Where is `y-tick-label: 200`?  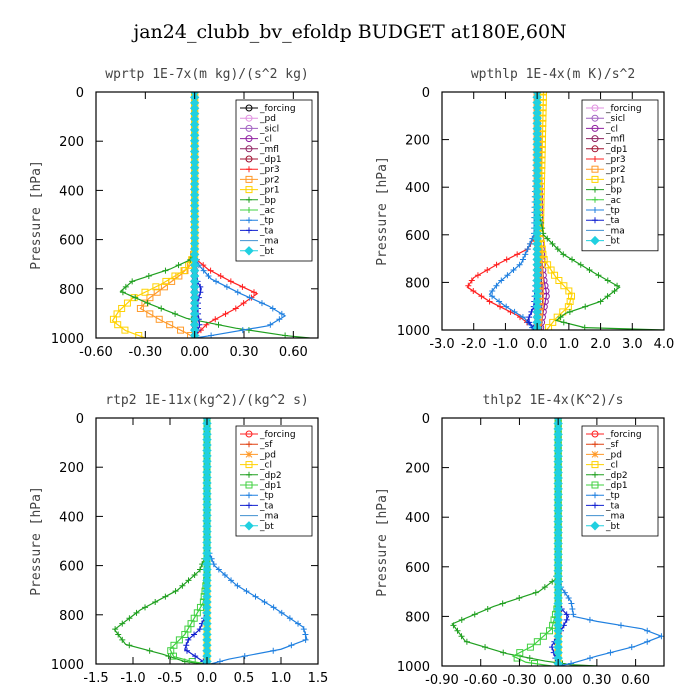 y-tick-label: 200 is located at coordinates (417, 469).